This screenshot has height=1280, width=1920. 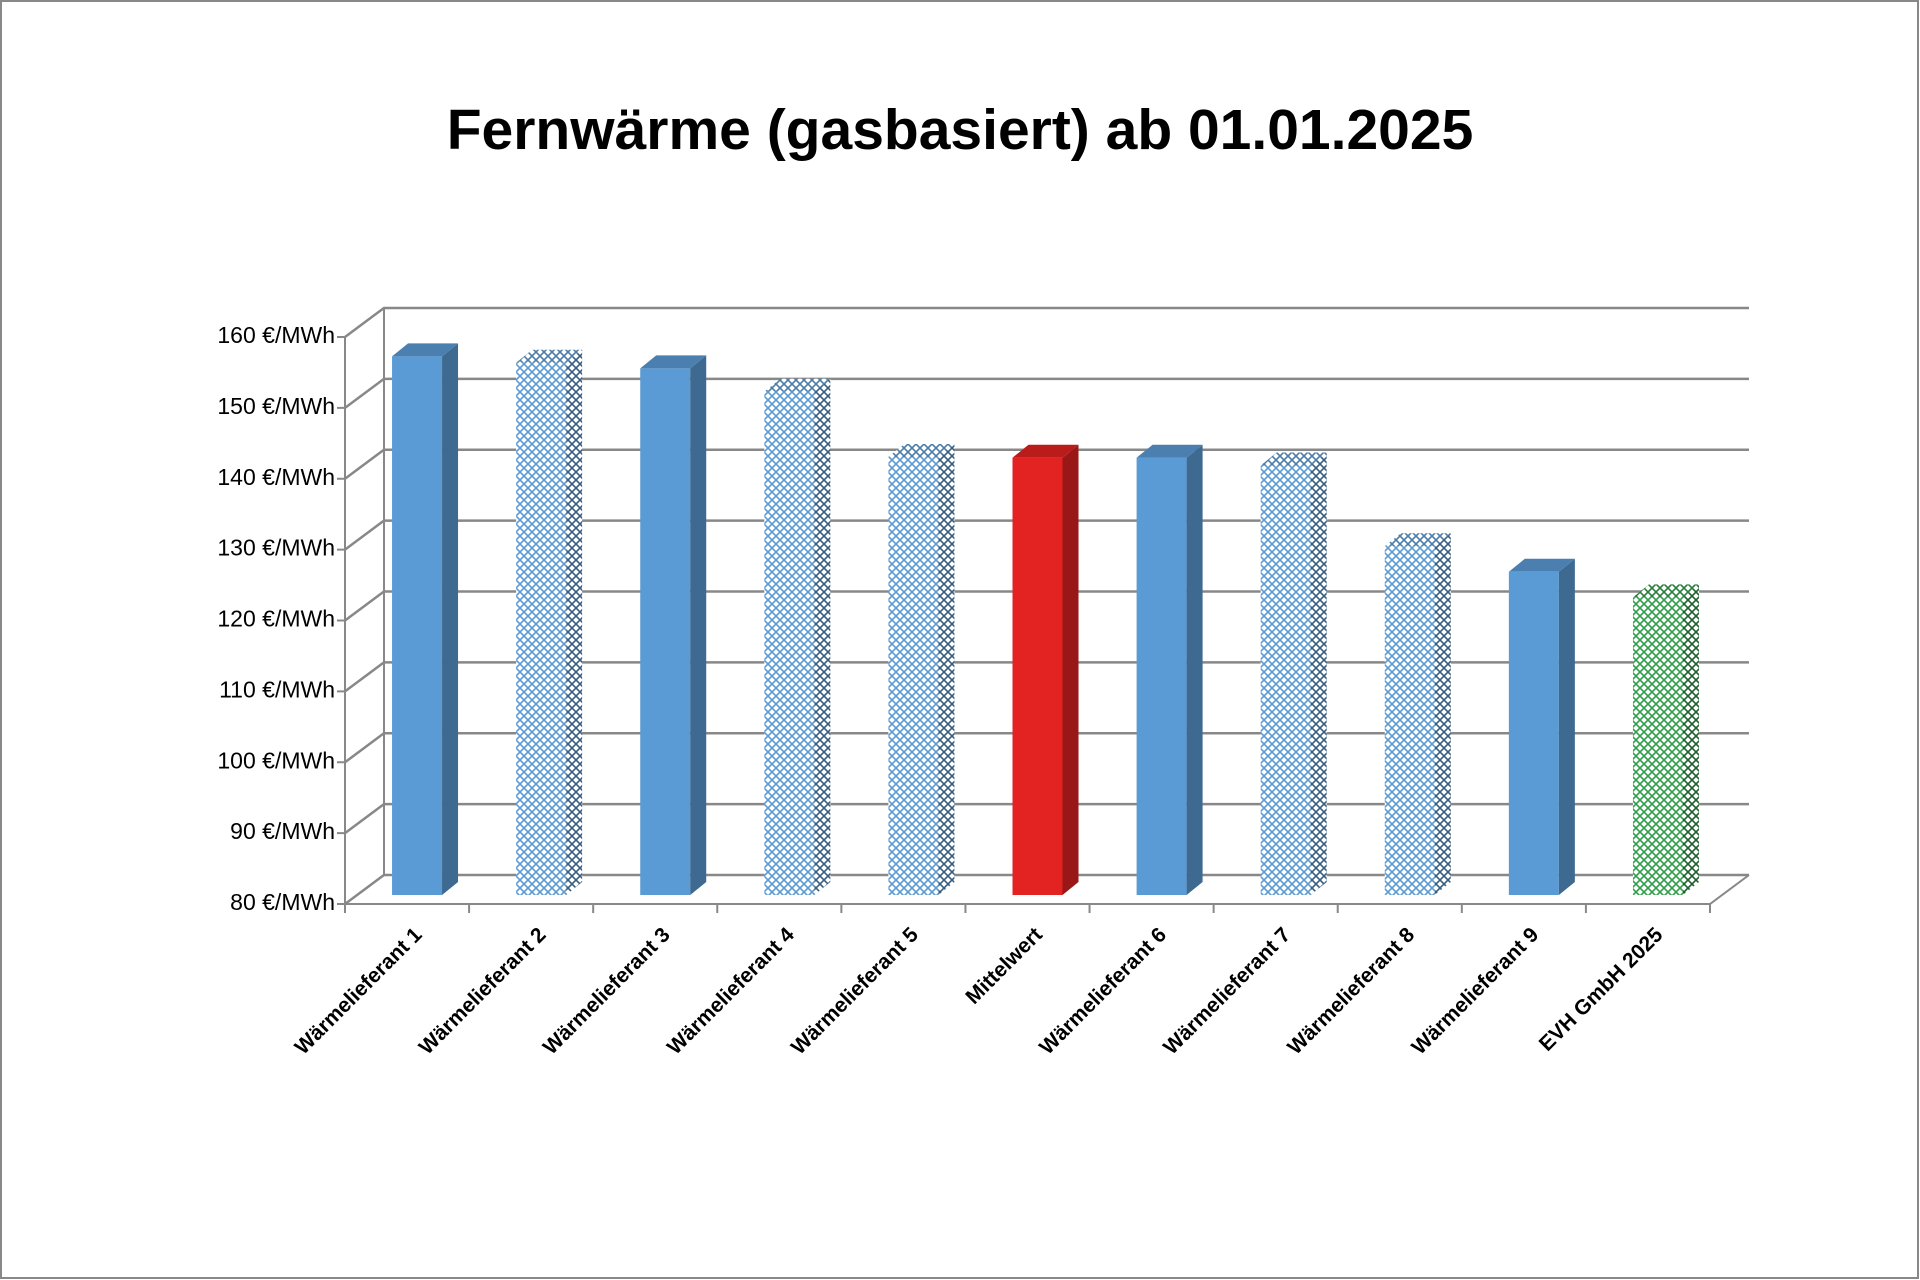 I want to click on y-tick-label: 120 €/MWh, so click(x=276, y=619).